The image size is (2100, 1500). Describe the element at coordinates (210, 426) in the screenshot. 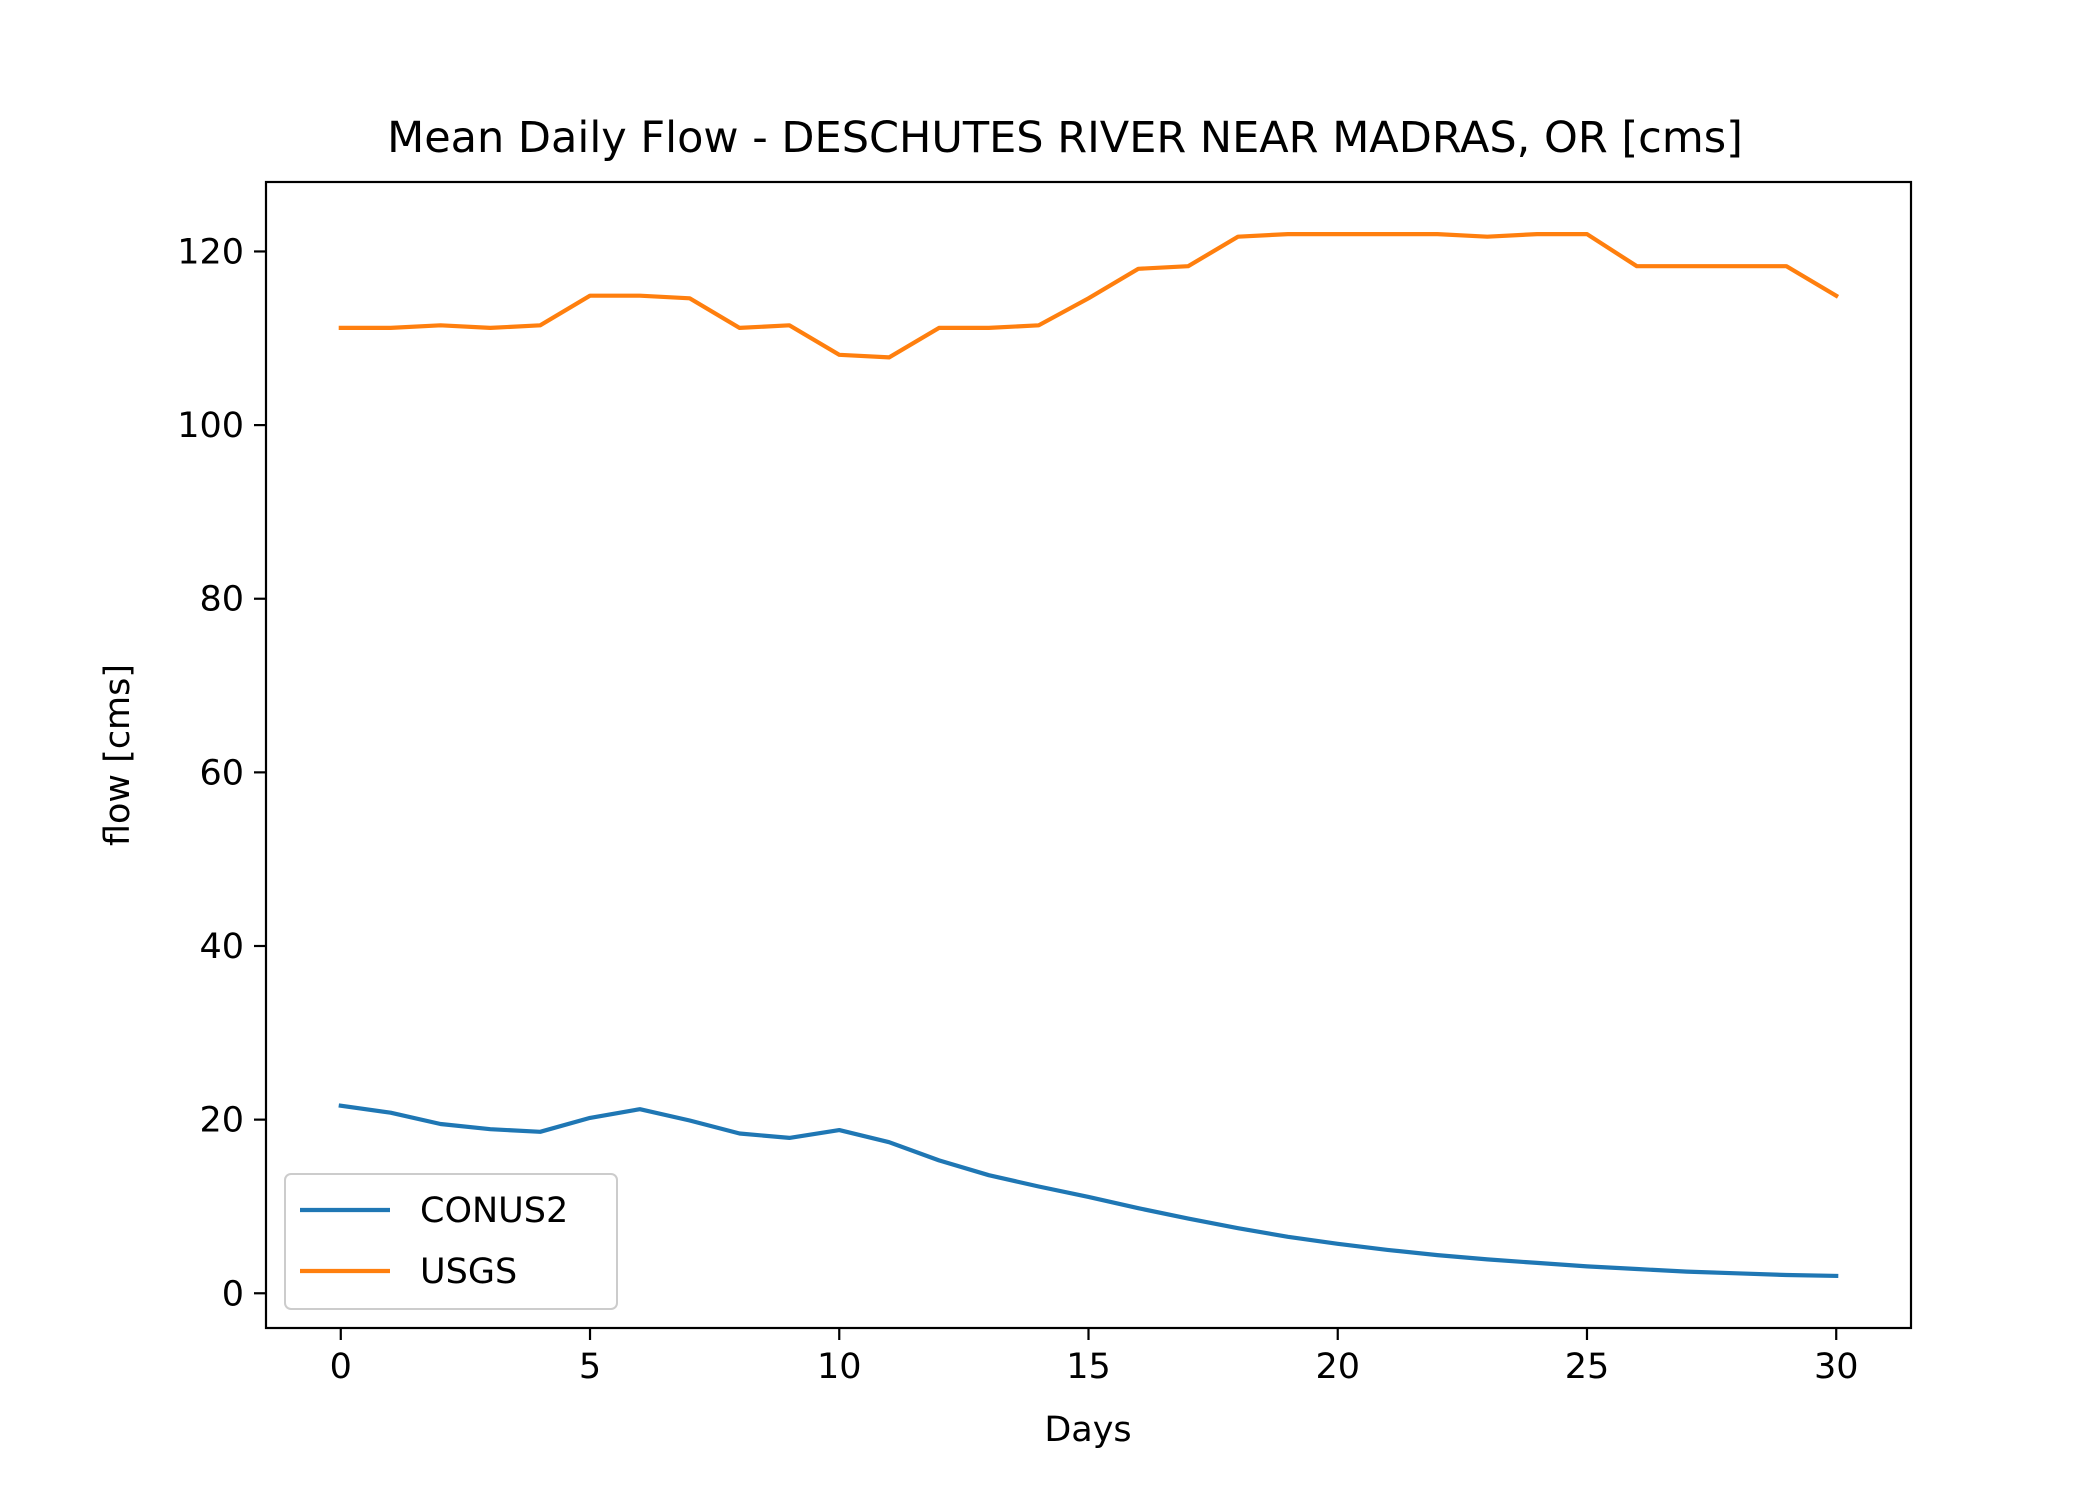

I see `y-tick-label: 100` at that location.